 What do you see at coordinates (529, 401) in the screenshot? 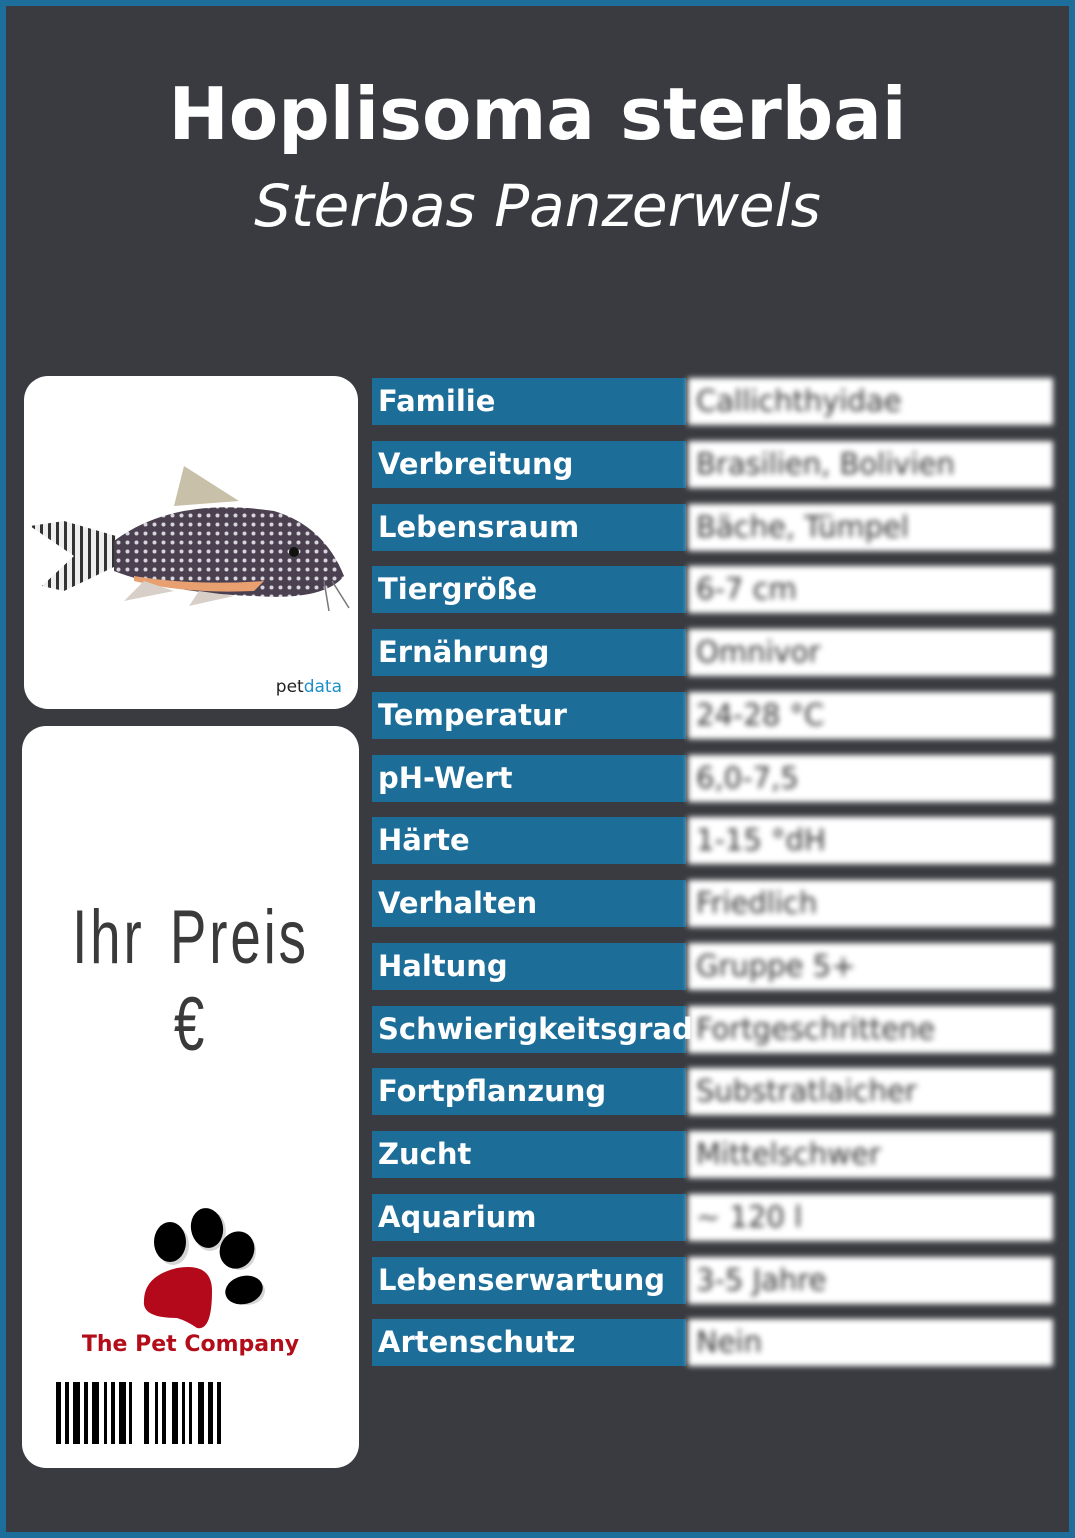
I see `fact-label: Familie` at bounding box center [529, 401].